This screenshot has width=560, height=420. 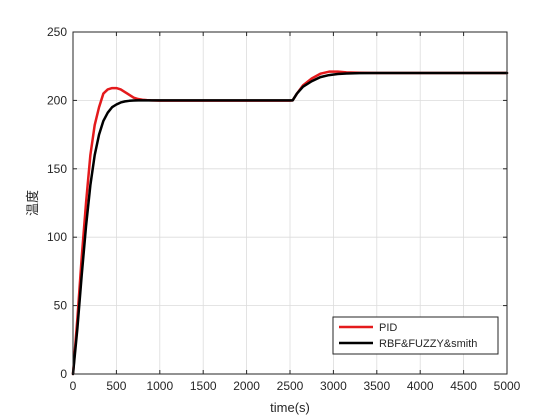 What do you see at coordinates (61, 306) in the screenshot?
I see `y-tick-label: 50` at bounding box center [61, 306].